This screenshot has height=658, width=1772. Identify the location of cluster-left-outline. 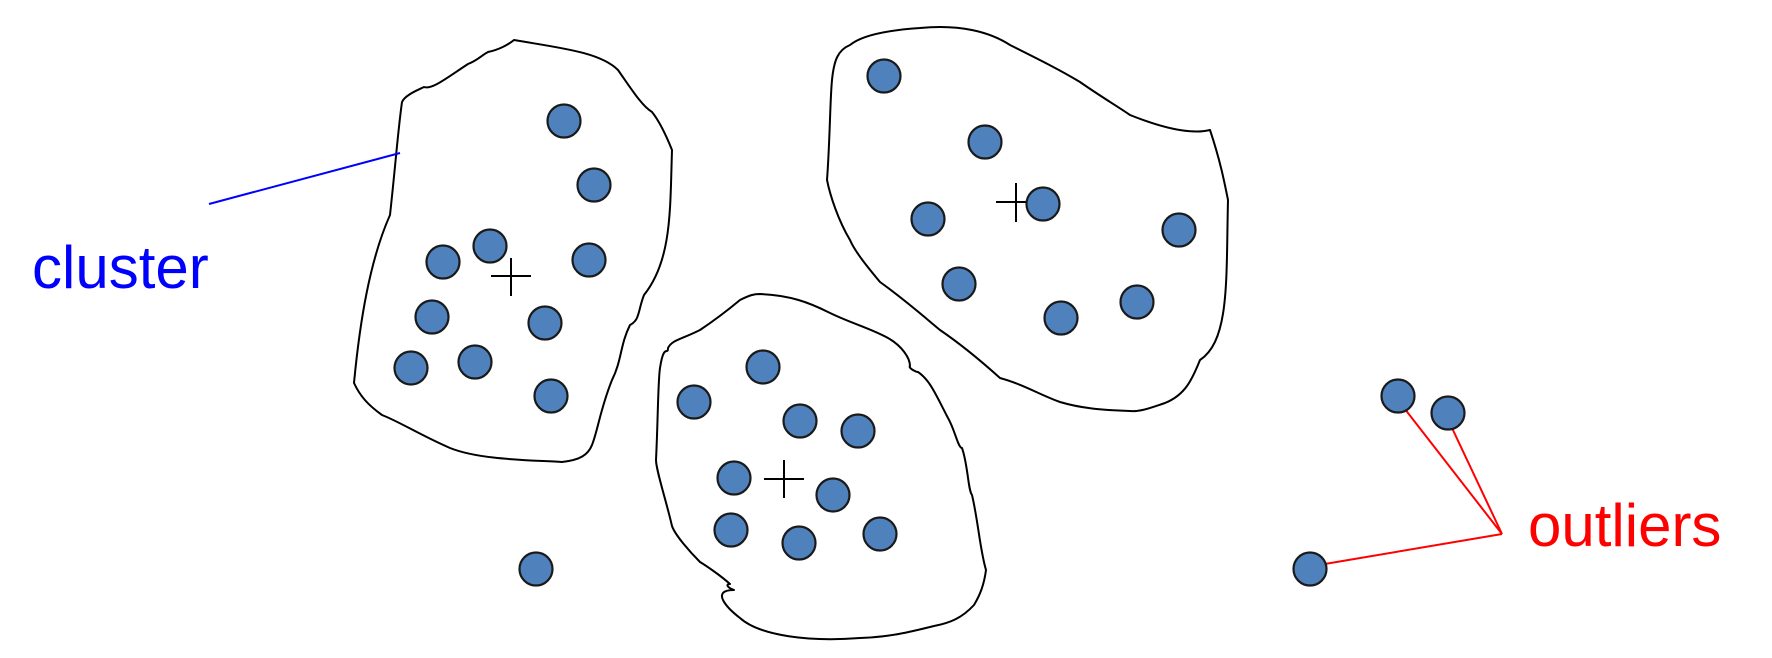
(513, 251).